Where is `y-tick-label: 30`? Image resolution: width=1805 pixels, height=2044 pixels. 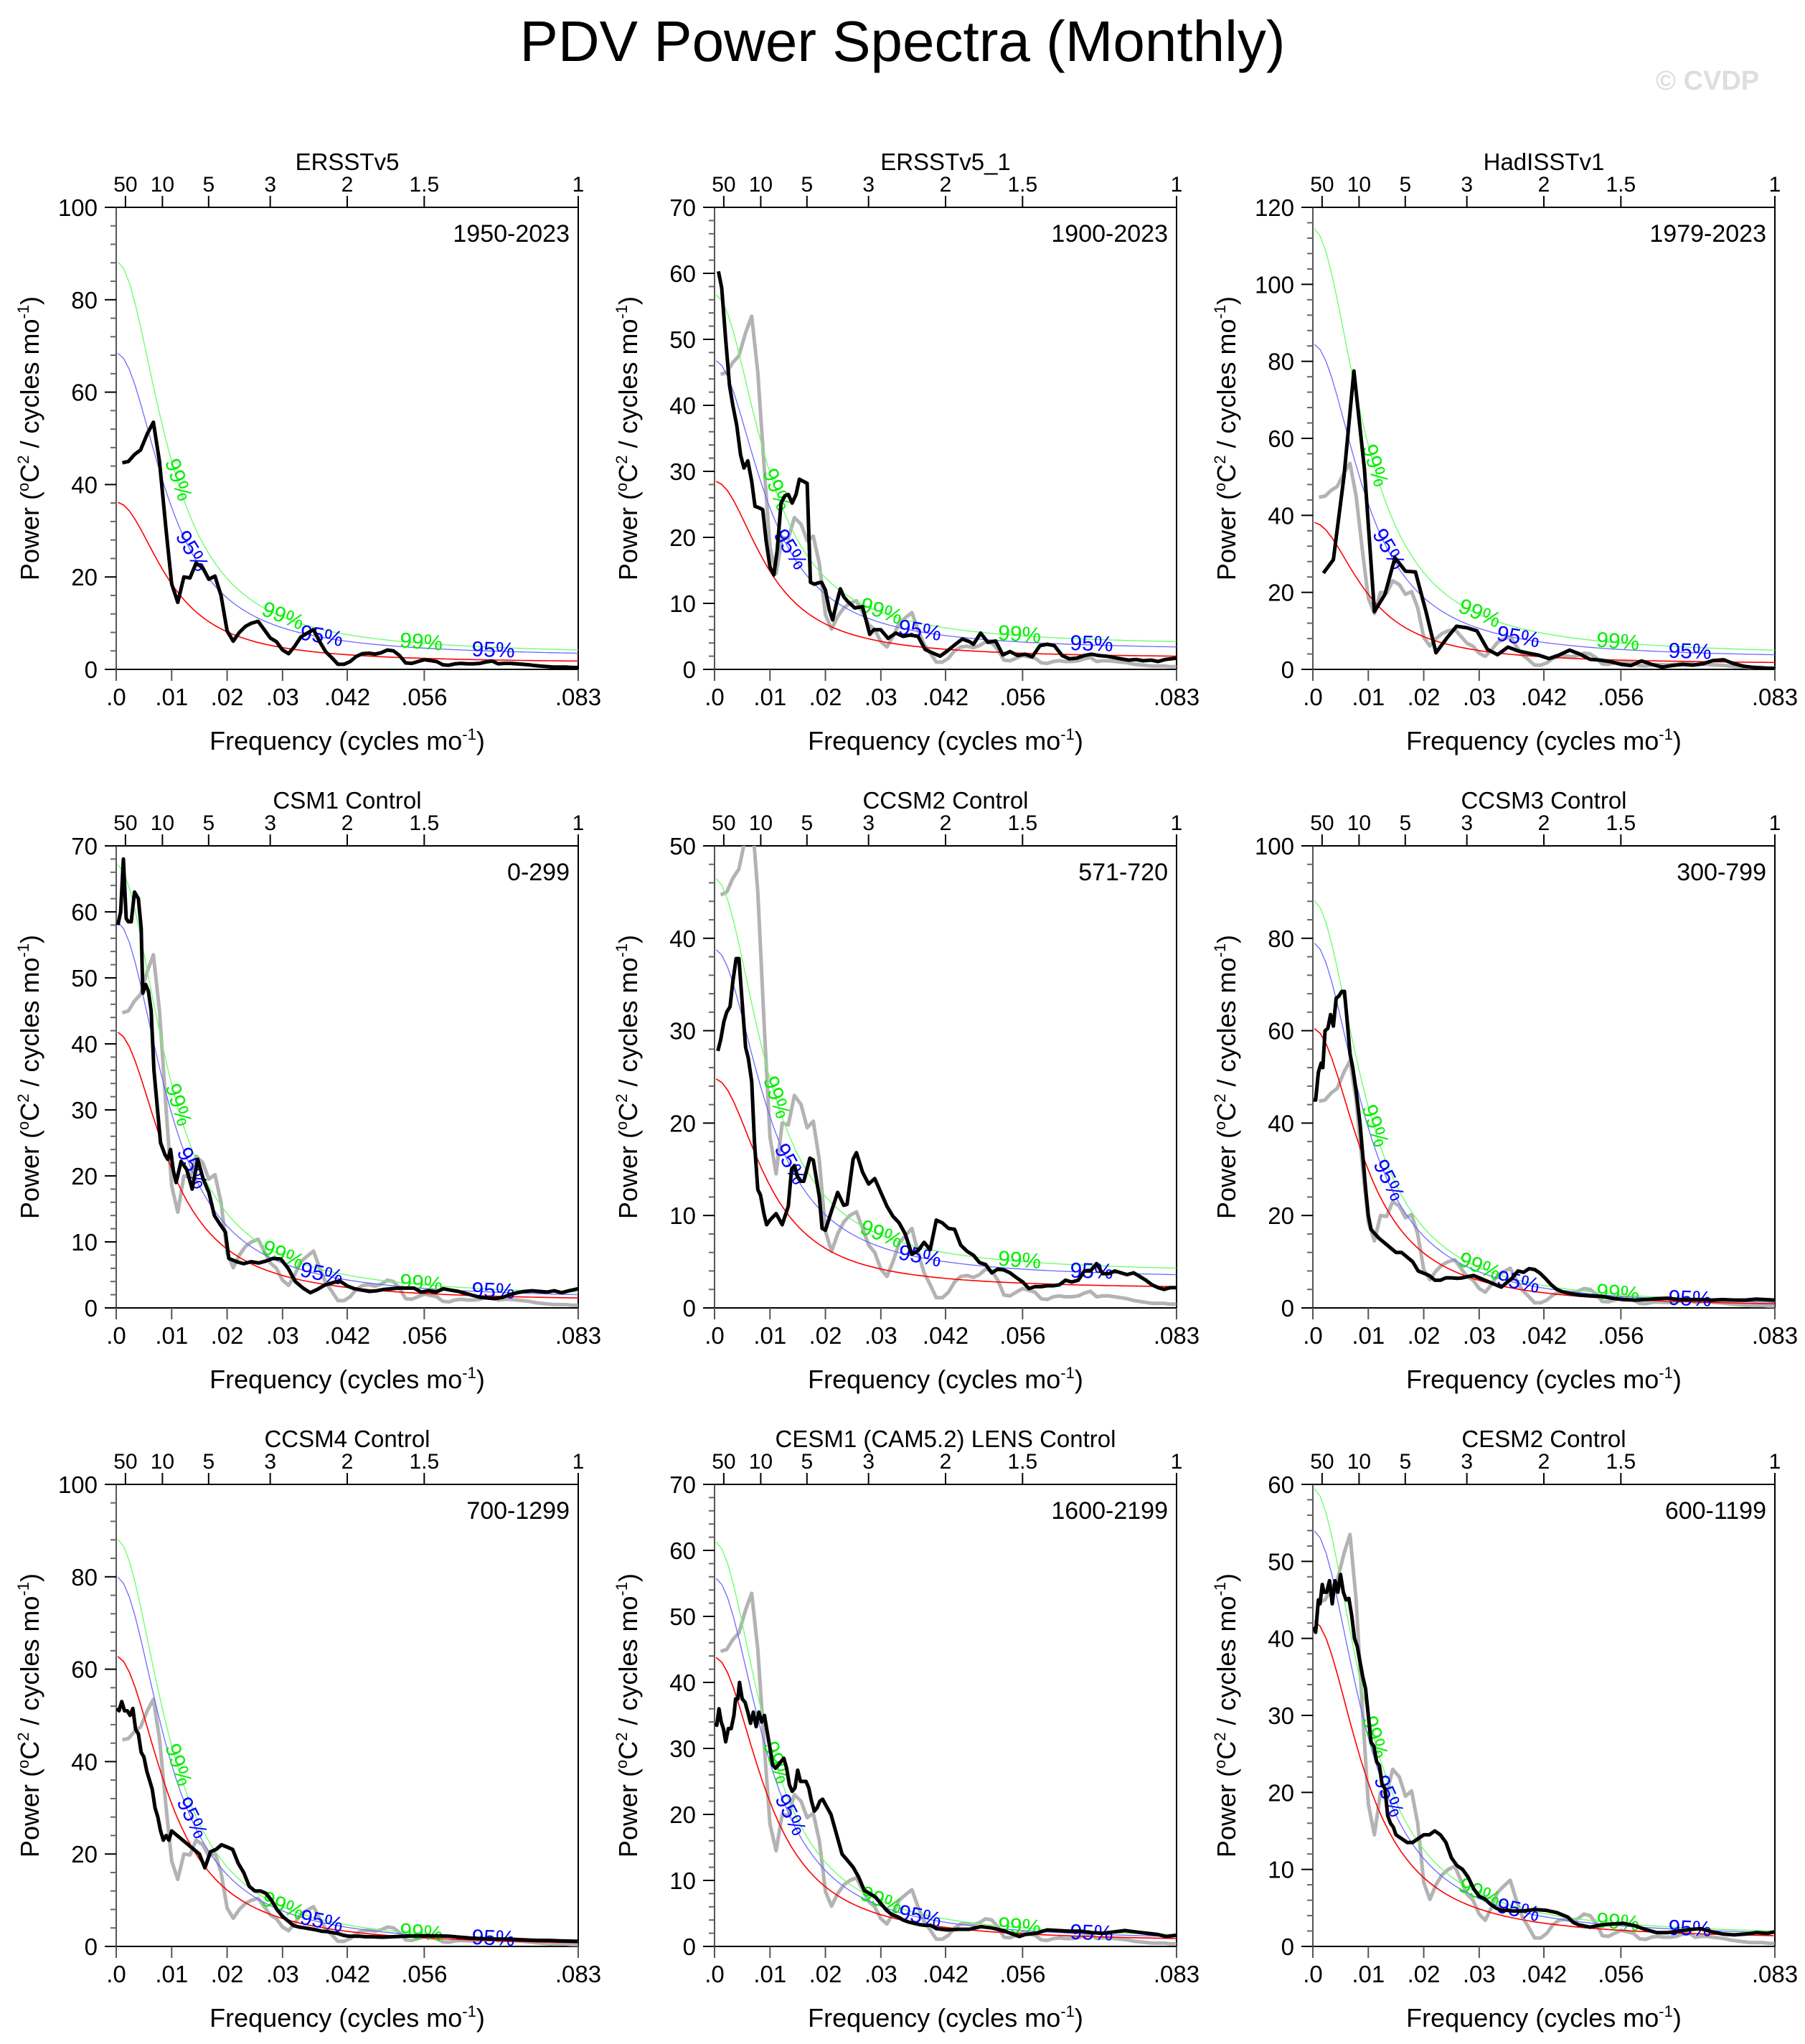 y-tick-label: 30 is located at coordinates (1281, 1716).